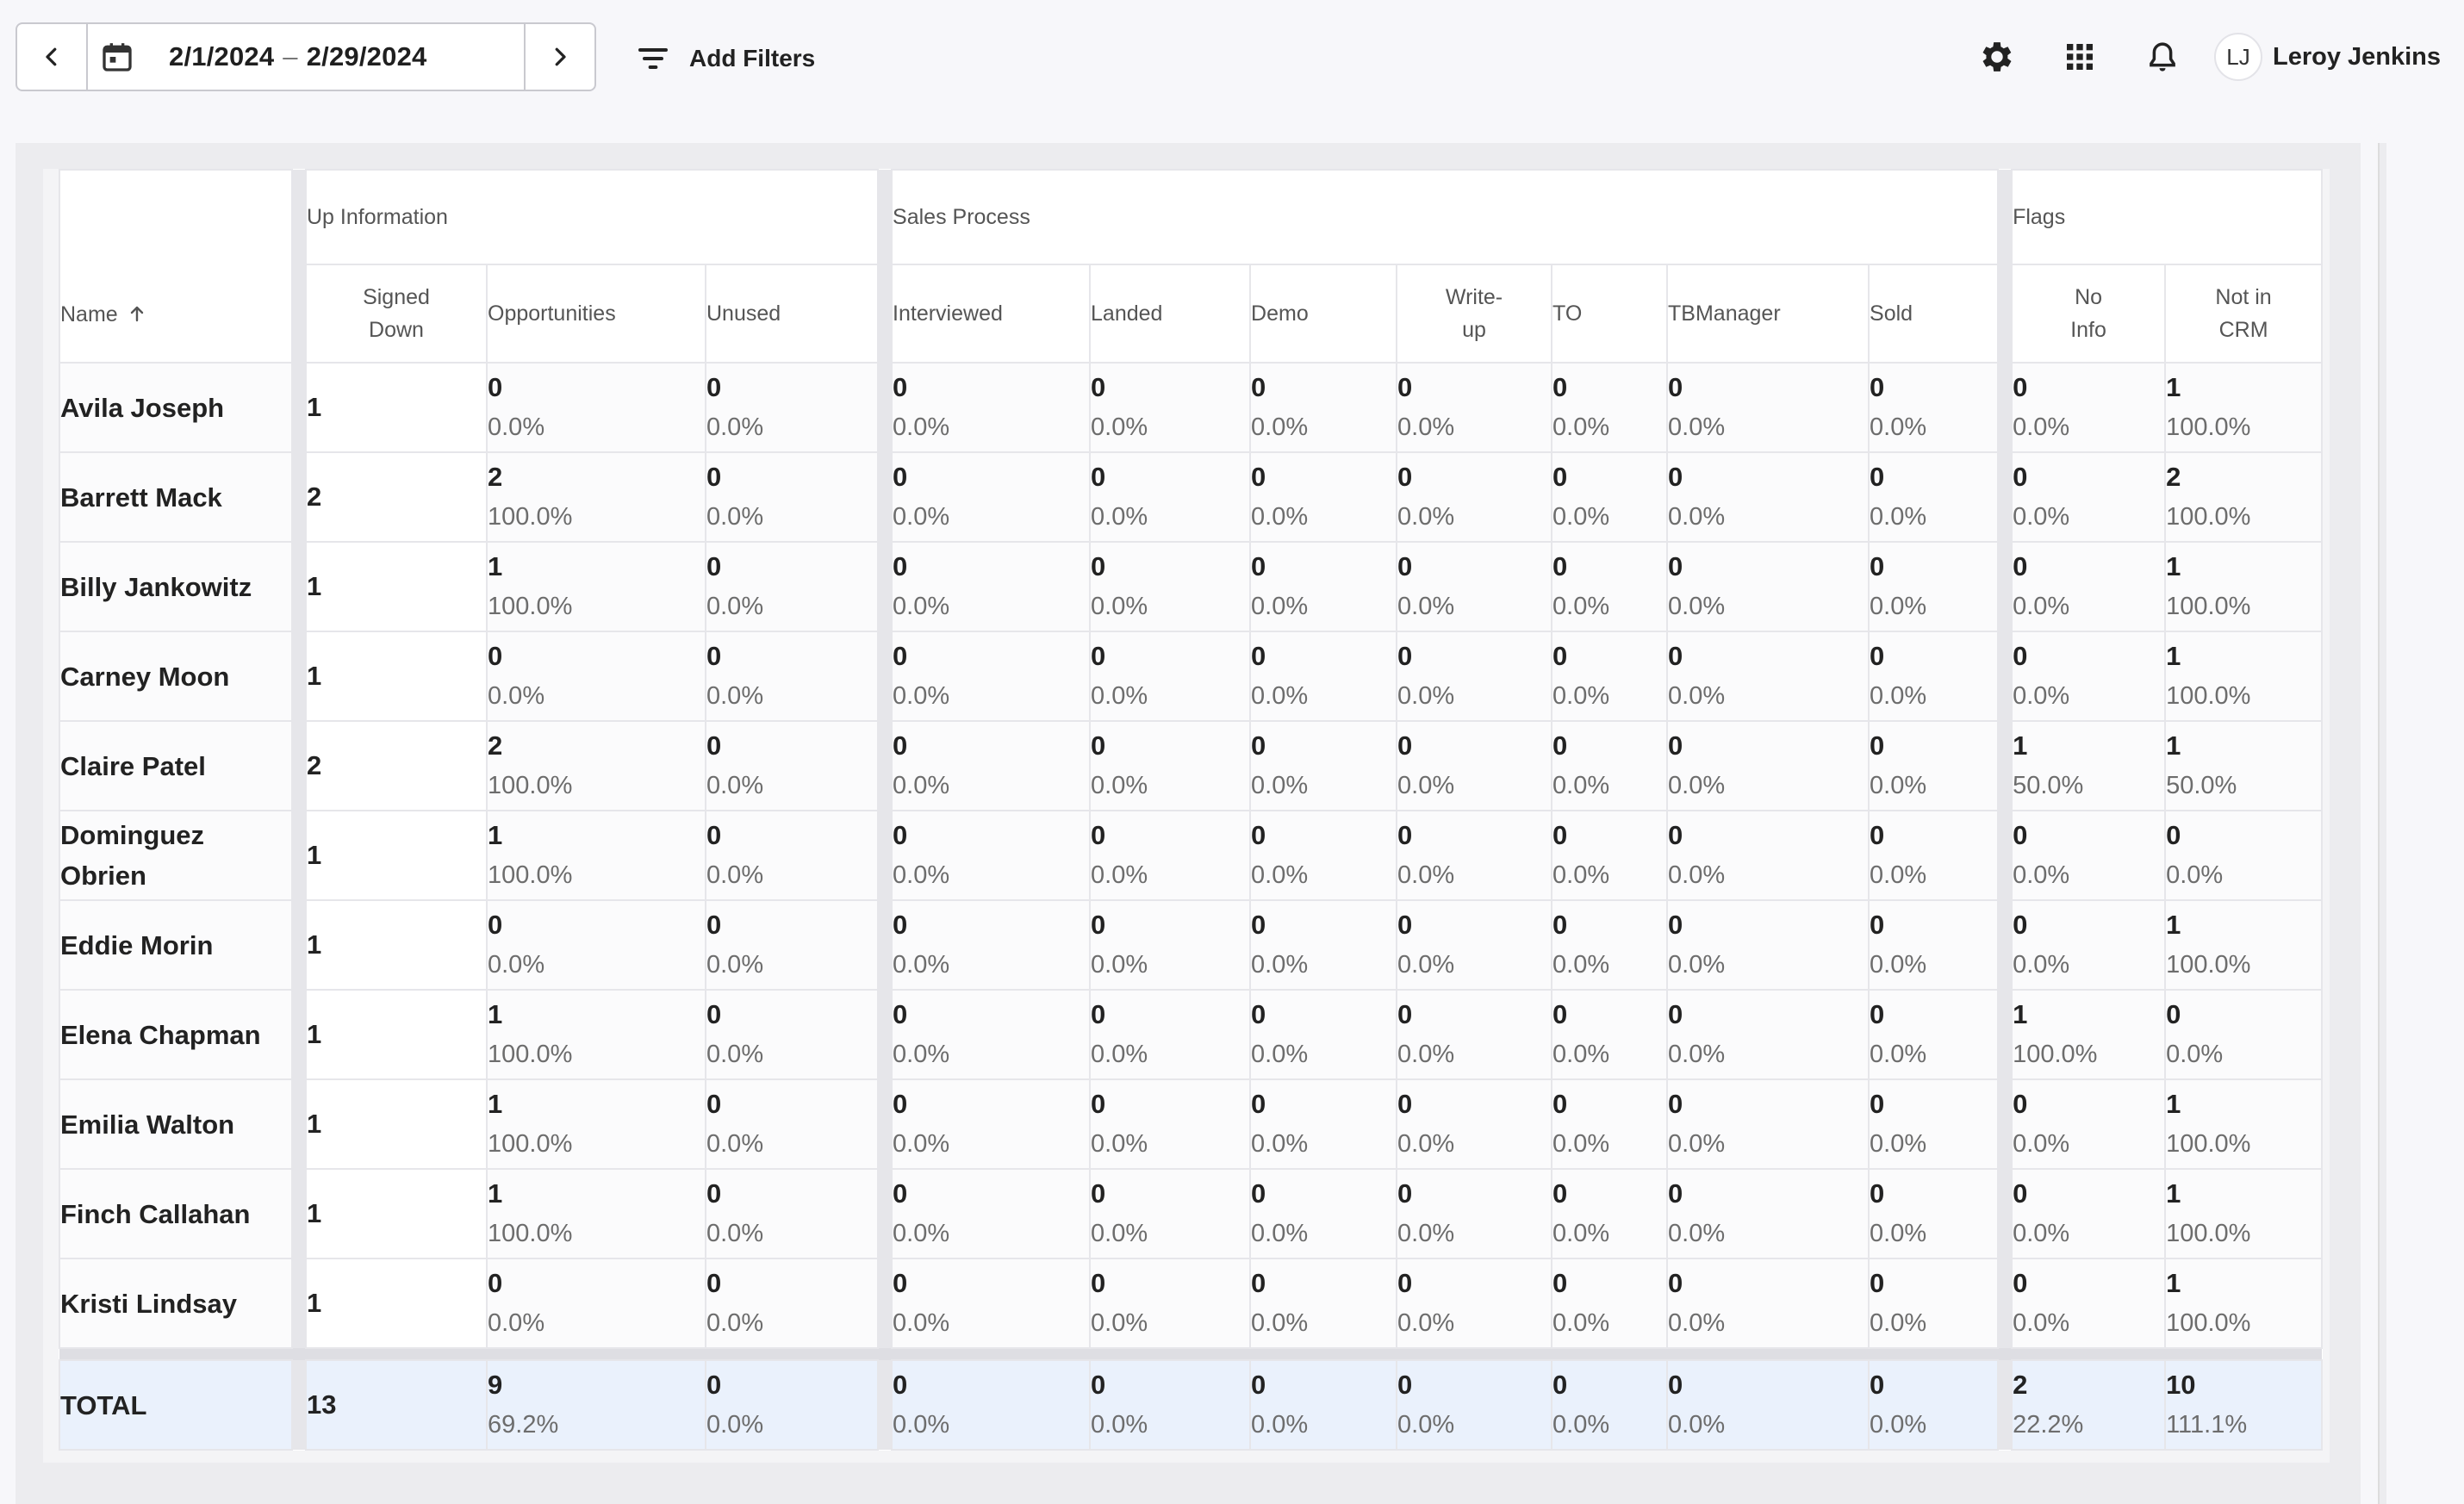 The image size is (2464, 1504). I want to click on column-header-write-up: Write-up, so click(1475, 314).